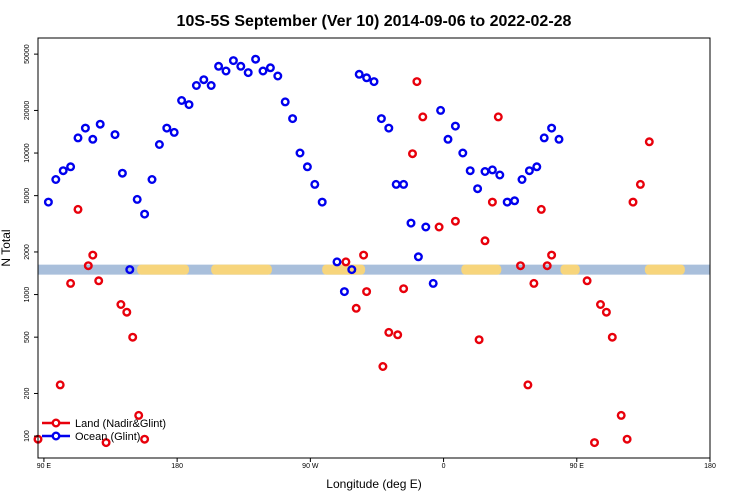  Describe the element at coordinates (27, 111) in the screenshot. I see `y-tick-label: 20000` at that location.